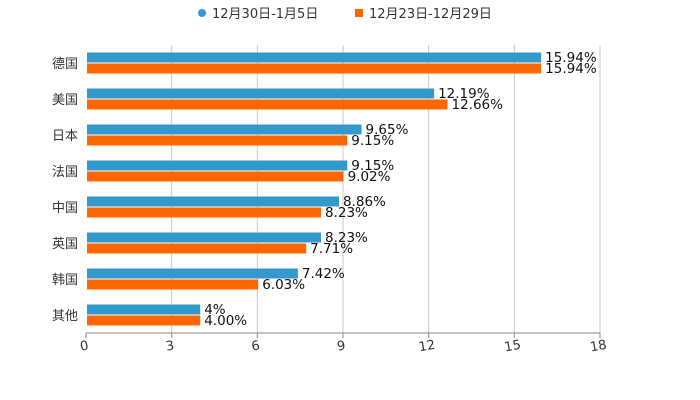 The width and height of the screenshot is (700, 400). What do you see at coordinates (323, 274) in the screenshot?
I see `data-label--series-1: 7.42%` at bounding box center [323, 274].